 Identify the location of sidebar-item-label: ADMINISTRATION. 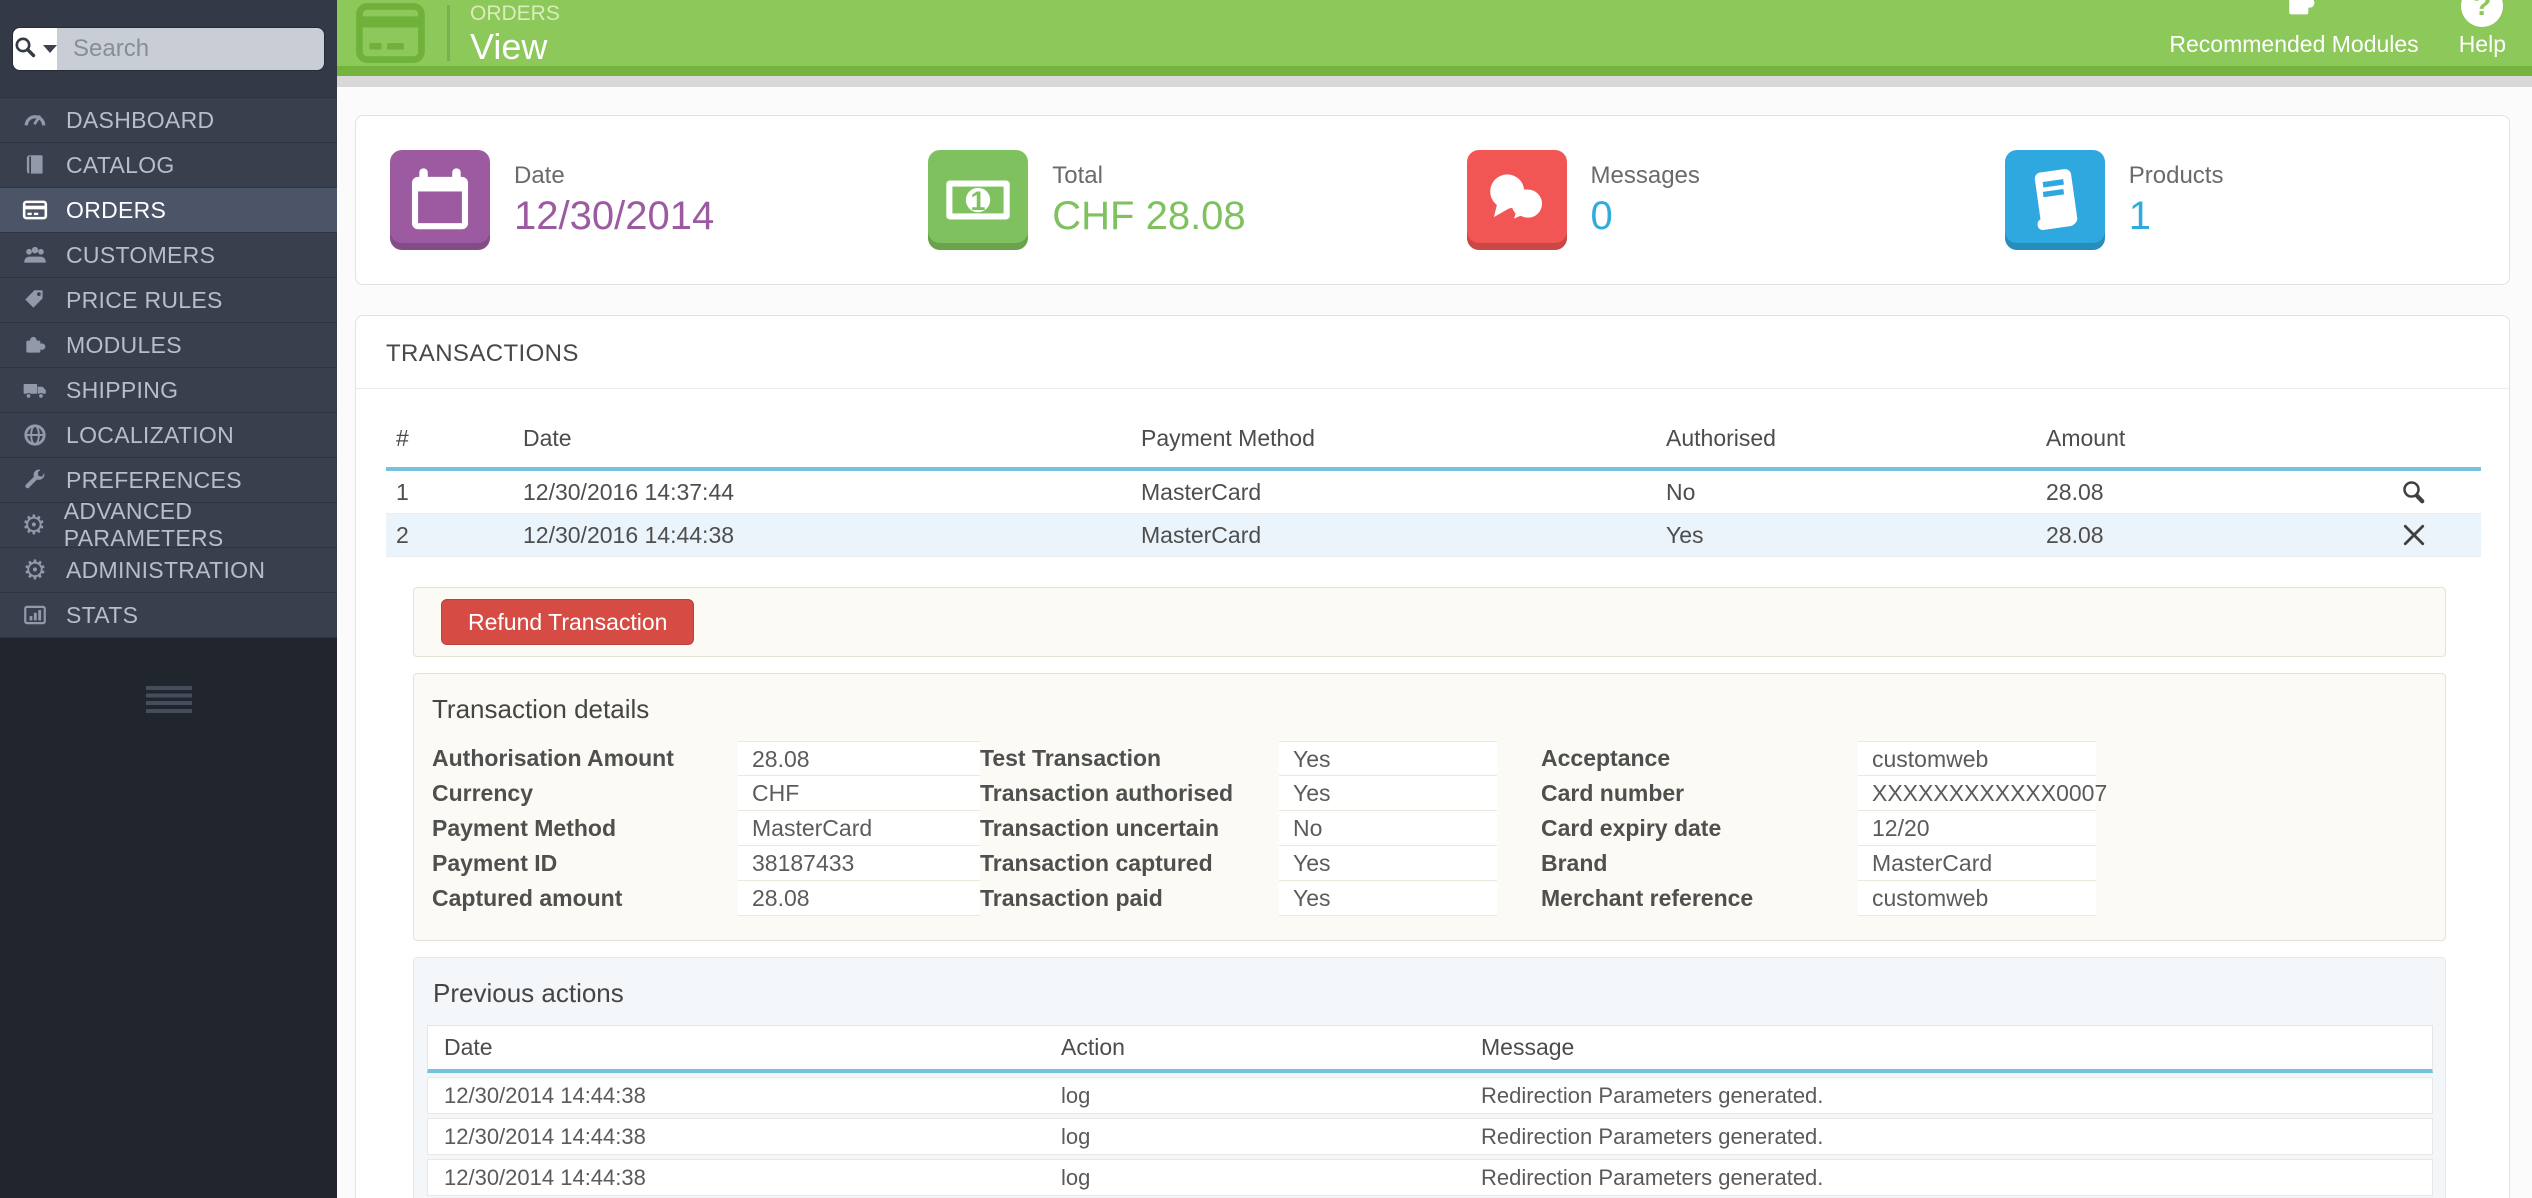
(166, 569).